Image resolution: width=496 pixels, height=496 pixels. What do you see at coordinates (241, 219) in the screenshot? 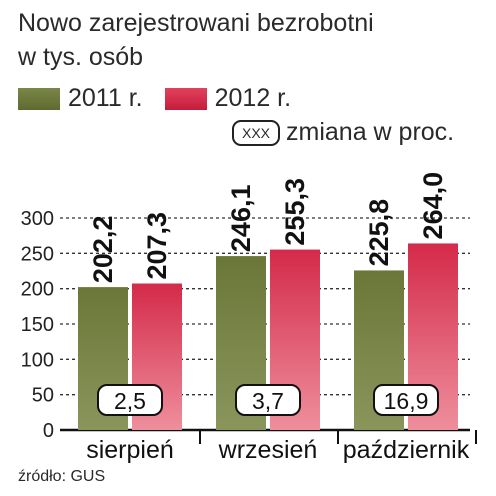
I see `bar-value-label: 246,1` at bounding box center [241, 219].